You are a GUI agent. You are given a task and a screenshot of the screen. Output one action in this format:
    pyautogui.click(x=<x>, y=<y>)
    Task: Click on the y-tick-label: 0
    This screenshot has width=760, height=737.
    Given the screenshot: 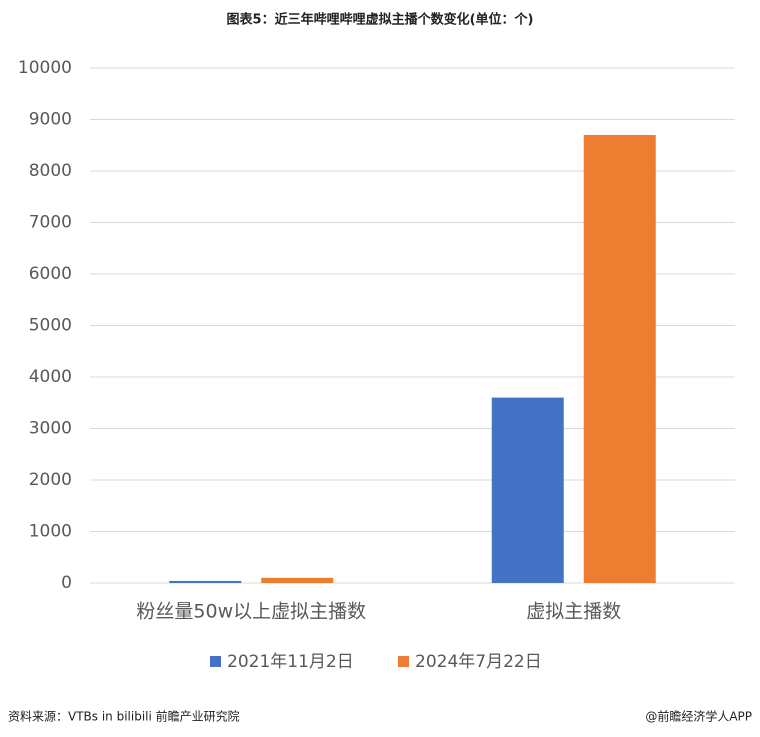 What is the action you would take?
    pyautogui.click(x=66, y=583)
    